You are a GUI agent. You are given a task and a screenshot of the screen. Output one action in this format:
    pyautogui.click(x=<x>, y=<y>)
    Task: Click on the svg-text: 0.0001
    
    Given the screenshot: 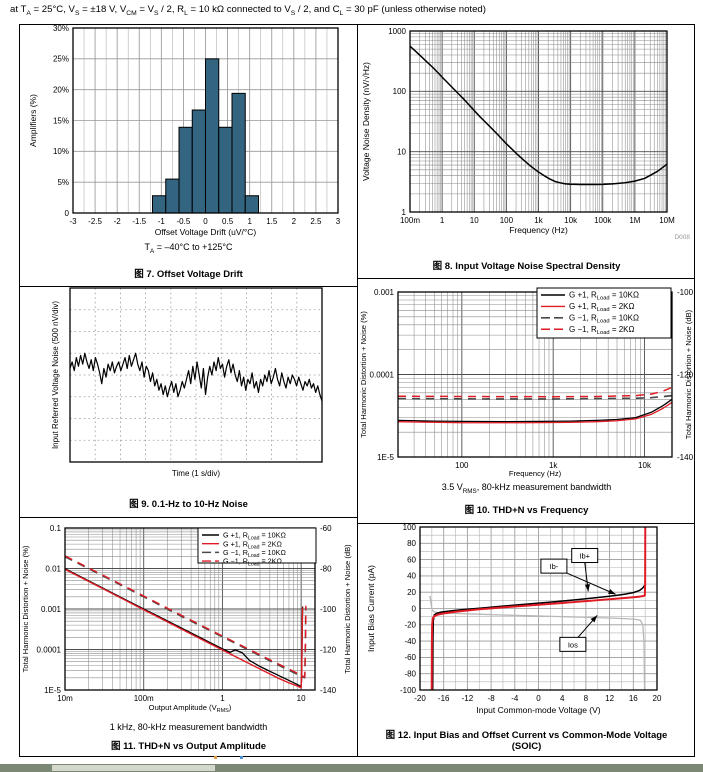 What is the action you would take?
    pyautogui.click(x=382, y=374)
    